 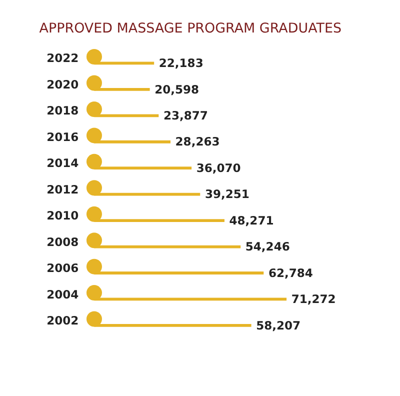 I want to click on y-tick-label: 2022, so click(x=62, y=58).